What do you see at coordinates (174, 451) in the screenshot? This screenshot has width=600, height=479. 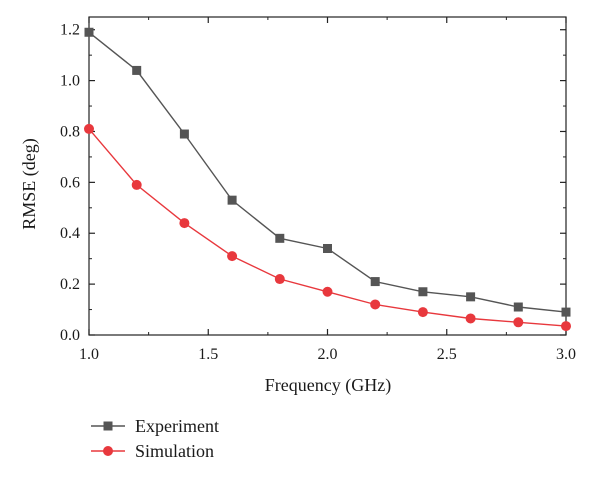 I see `legend-label: Simulation` at bounding box center [174, 451].